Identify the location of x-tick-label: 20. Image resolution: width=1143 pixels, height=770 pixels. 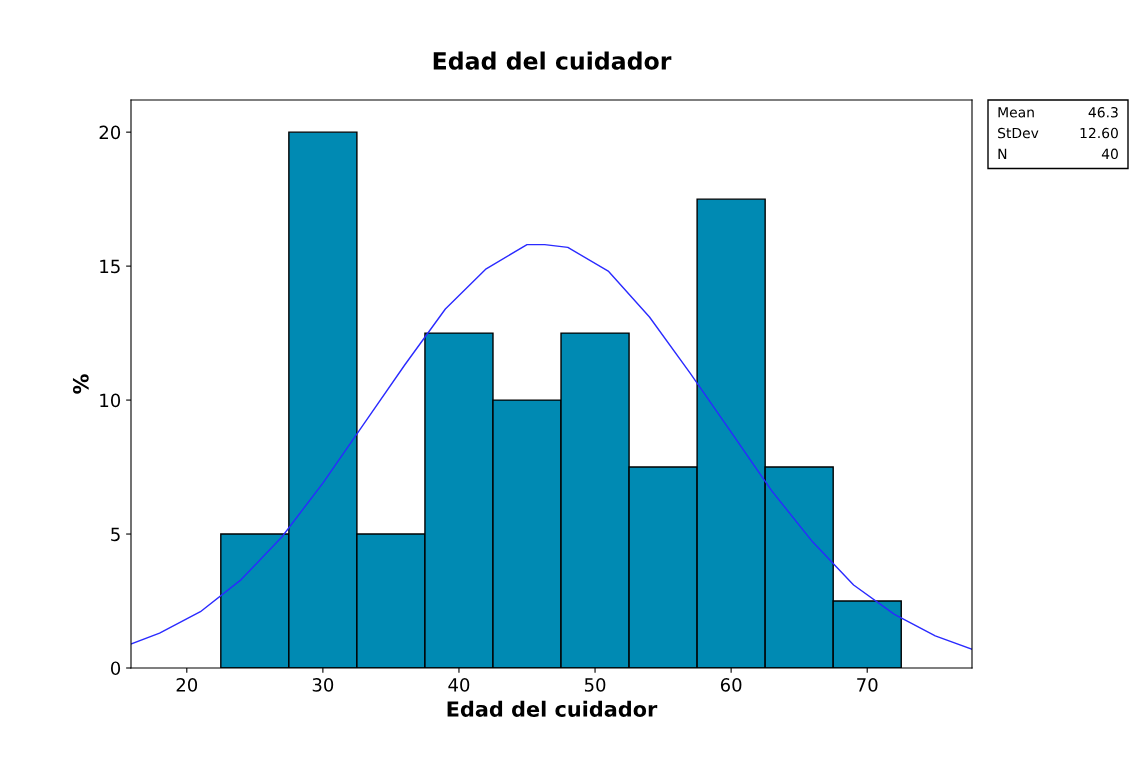
(187, 685).